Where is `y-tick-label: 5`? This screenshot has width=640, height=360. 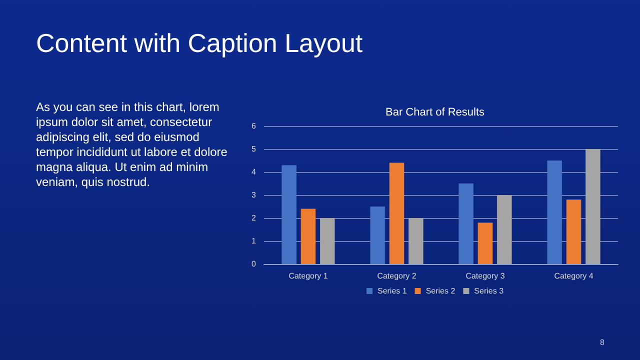 y-tick-label: 5 is located at coordinates (254, 149).